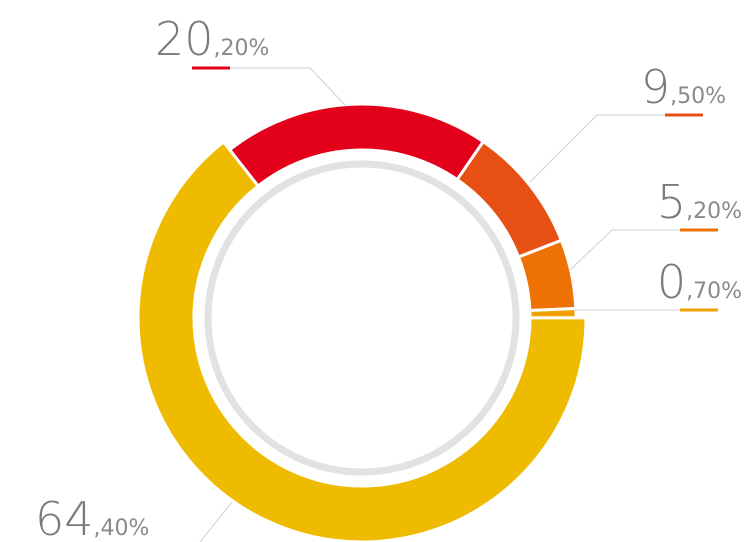 Image resolution: width=748 pixels, height=542 pixels. Describe the element at coordinates (92, 517) in the screenshot. I see `value-label: 64,40%` at that location.